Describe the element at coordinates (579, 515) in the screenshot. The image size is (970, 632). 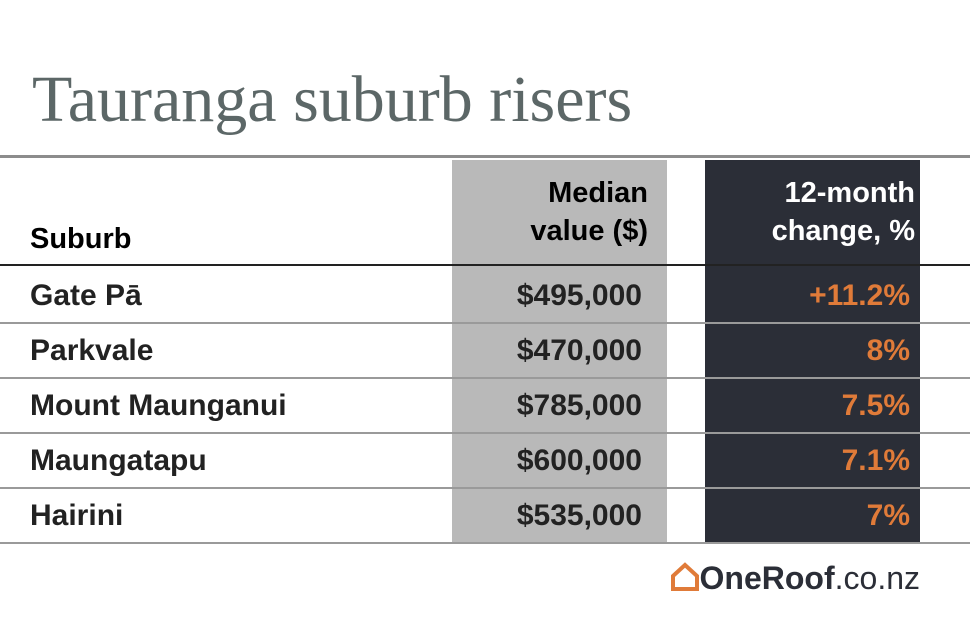
I see `median-cell: $535,000` at that location.